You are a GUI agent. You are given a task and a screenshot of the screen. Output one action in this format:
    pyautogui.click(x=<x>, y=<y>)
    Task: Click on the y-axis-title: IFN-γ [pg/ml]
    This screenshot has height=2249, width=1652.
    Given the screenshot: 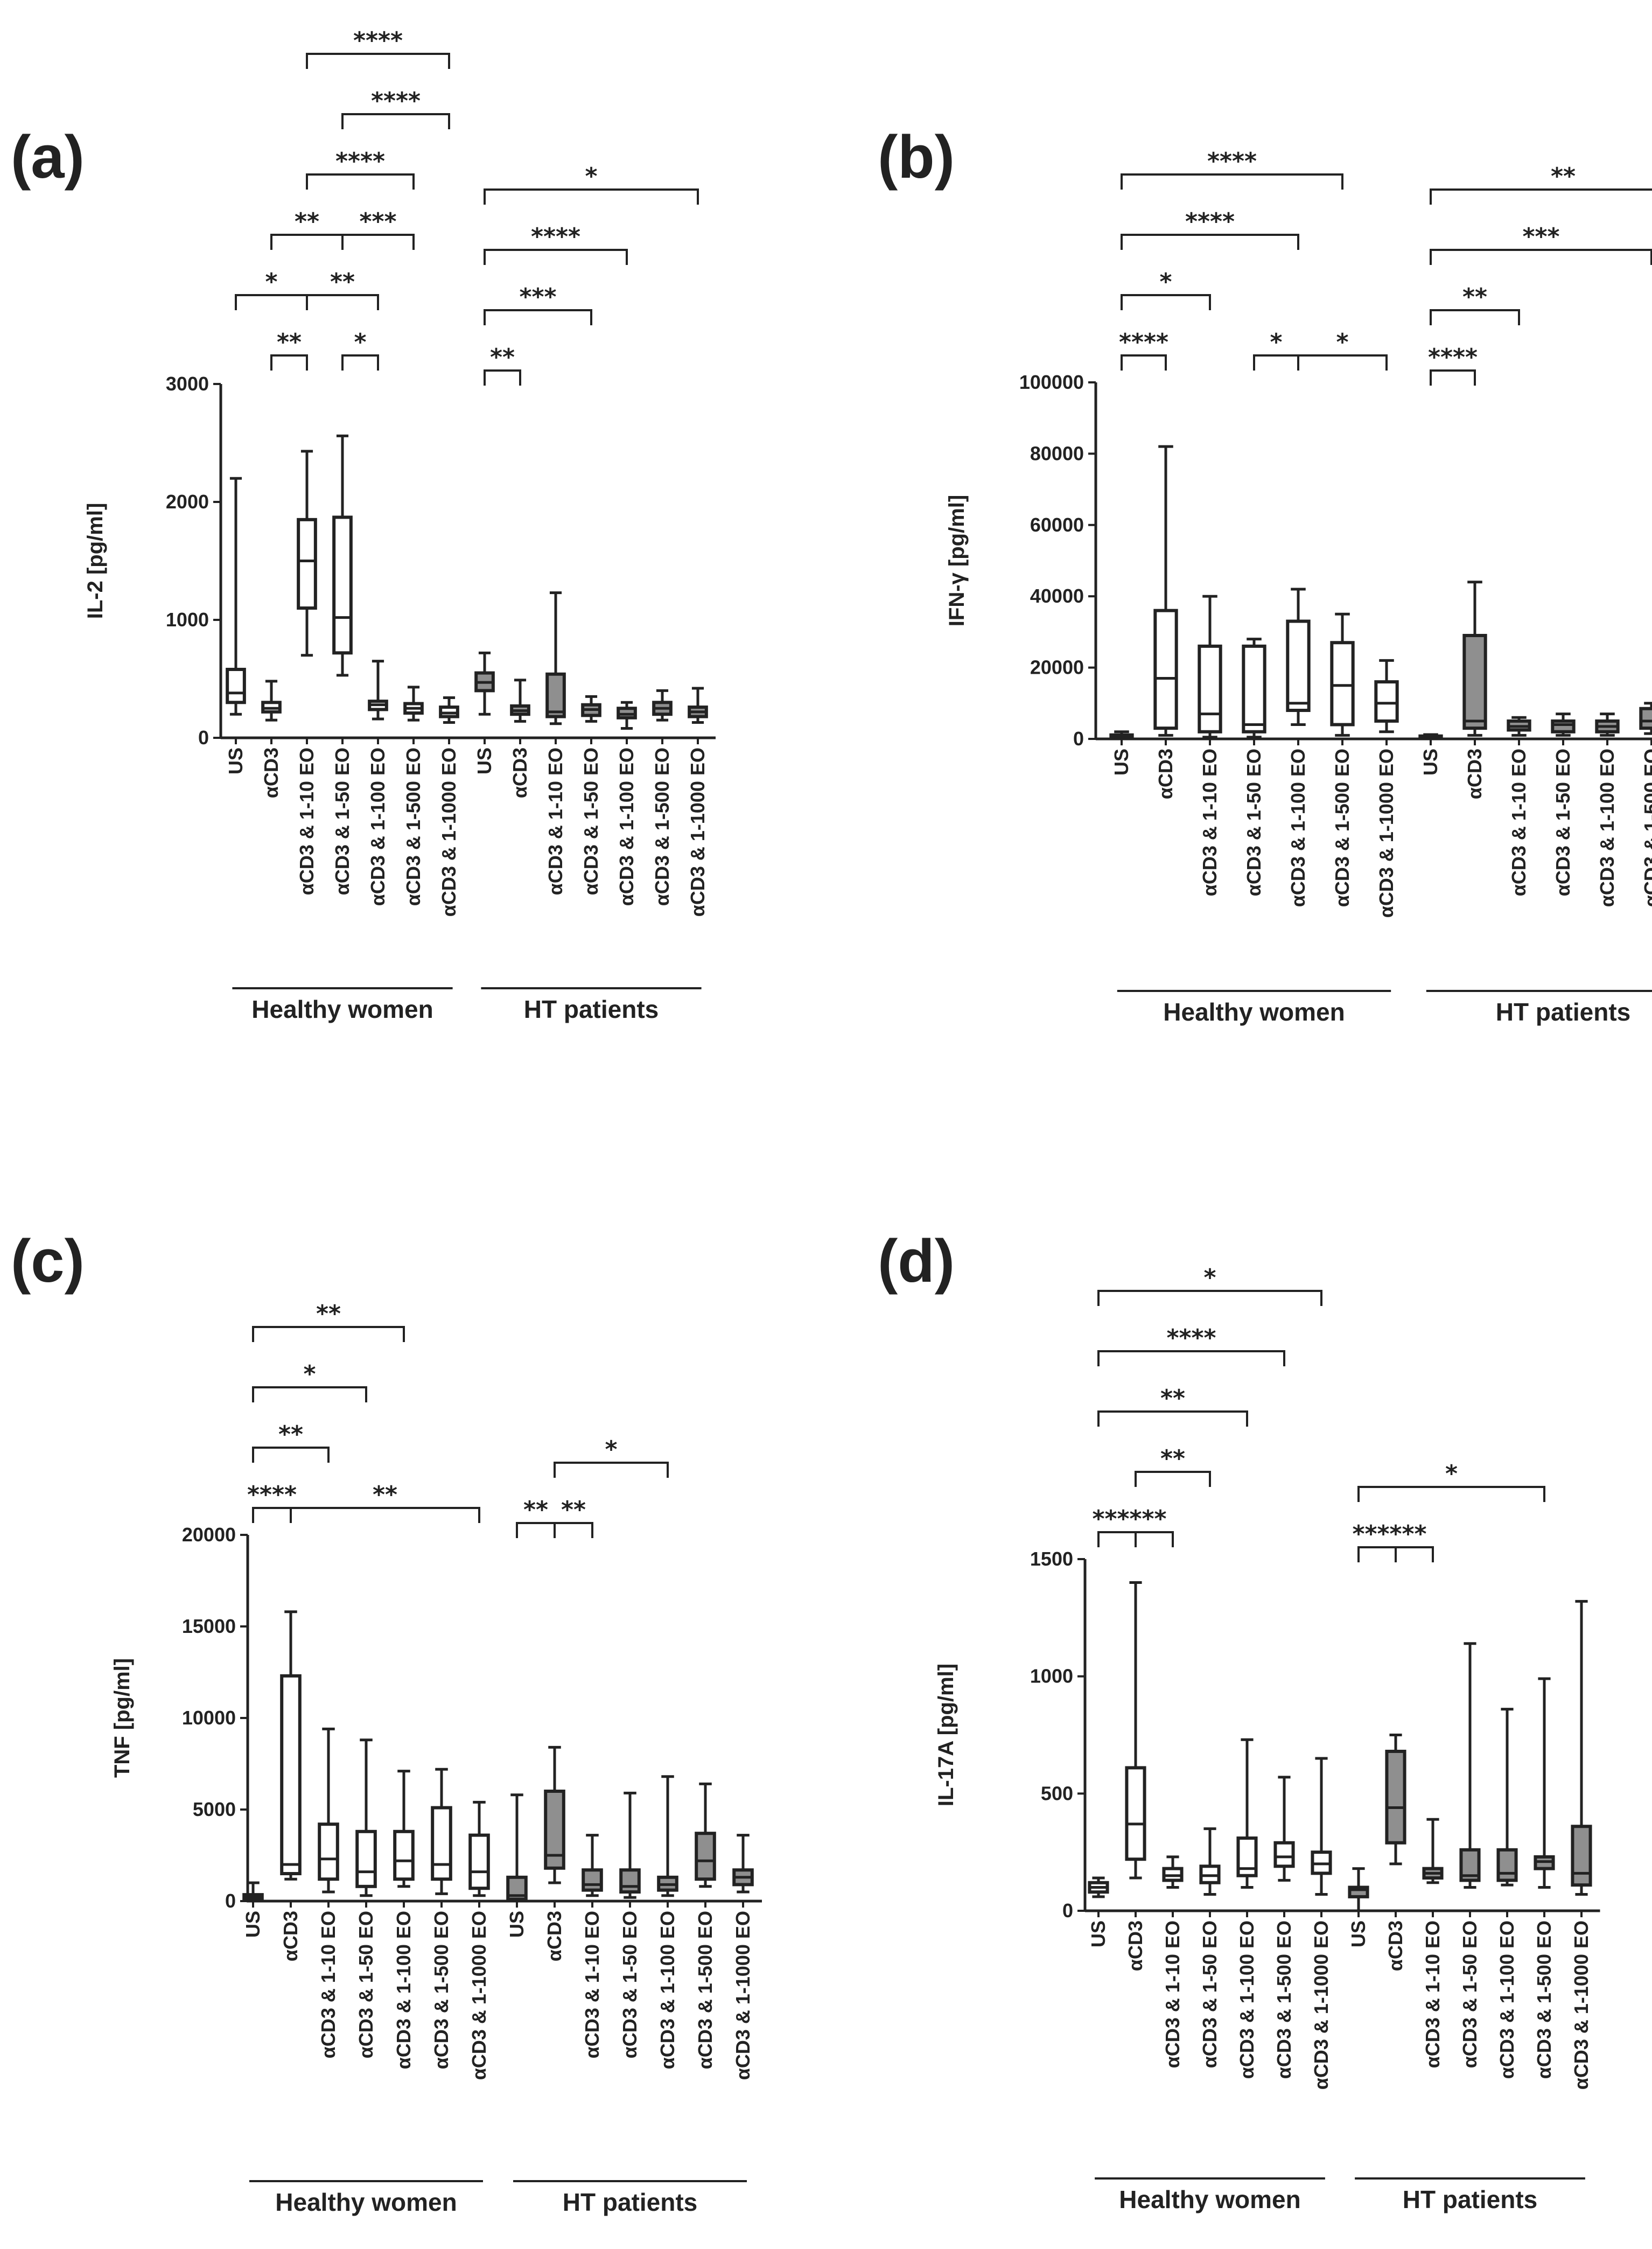 What is the action you would take?
    pyautogui.click(x=957, y=560)
    